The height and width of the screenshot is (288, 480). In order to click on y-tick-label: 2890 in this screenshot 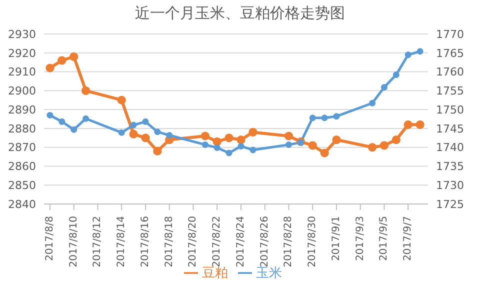, I will do `click(22, 109)`.